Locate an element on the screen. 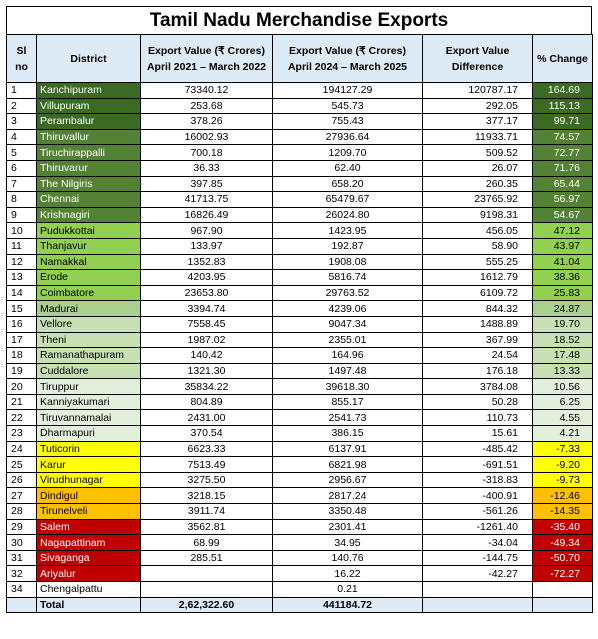 Image resolution: width=598 pixels, height=639 pixels. table-cell: Villupuram is located at coordinates (88, 106).